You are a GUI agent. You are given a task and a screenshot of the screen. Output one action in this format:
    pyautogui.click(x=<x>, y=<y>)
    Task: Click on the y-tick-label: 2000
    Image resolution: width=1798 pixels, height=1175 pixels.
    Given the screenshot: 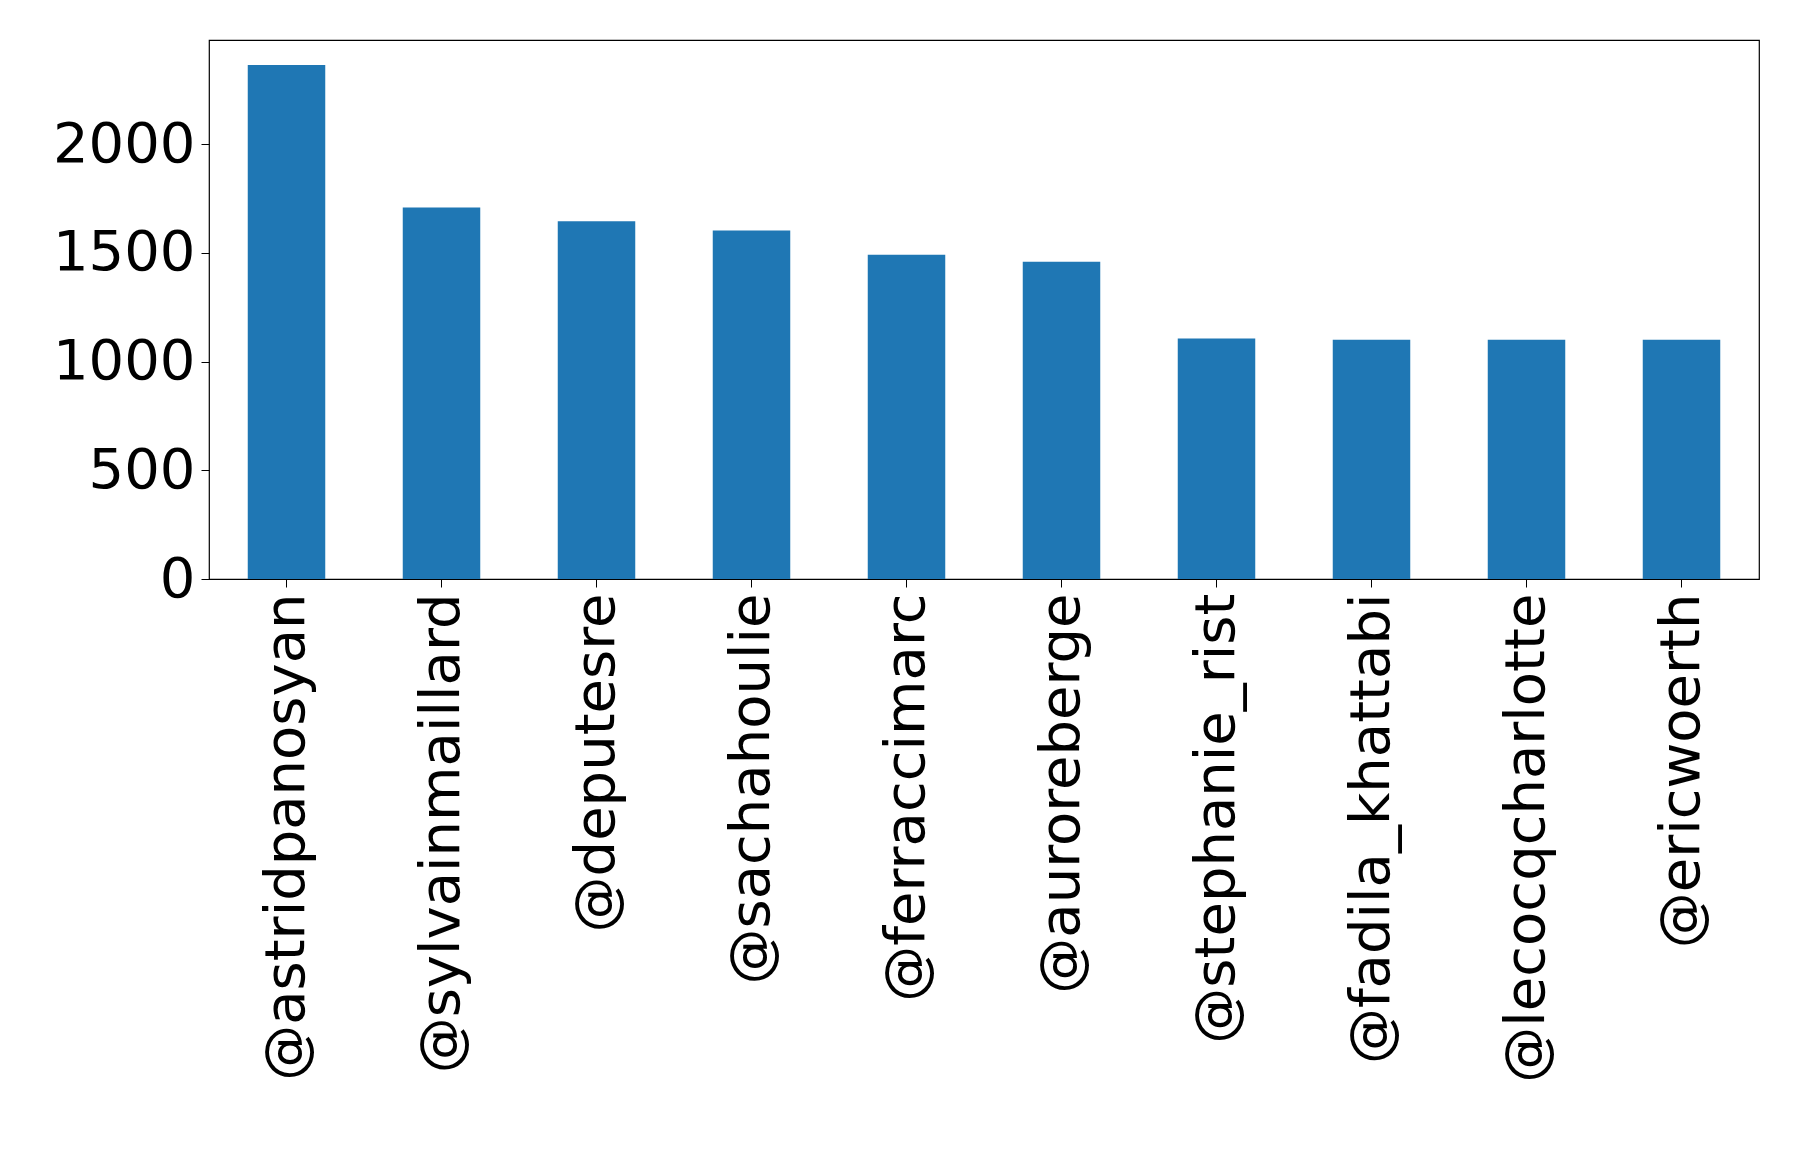 What is the action you would take?
    pyautogui.click(x=124, y=142)
    